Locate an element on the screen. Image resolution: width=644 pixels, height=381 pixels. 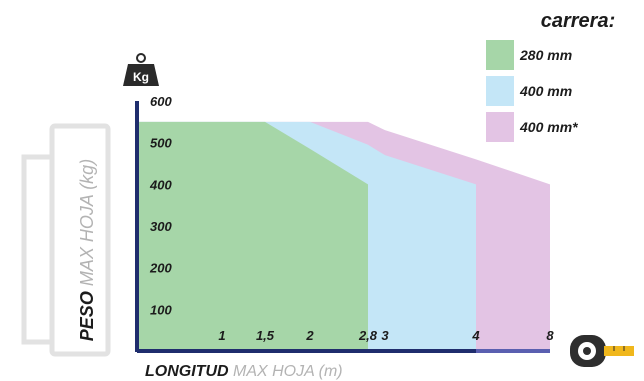
x-tick-label: 2,8 is located at coordinates (368, 335).